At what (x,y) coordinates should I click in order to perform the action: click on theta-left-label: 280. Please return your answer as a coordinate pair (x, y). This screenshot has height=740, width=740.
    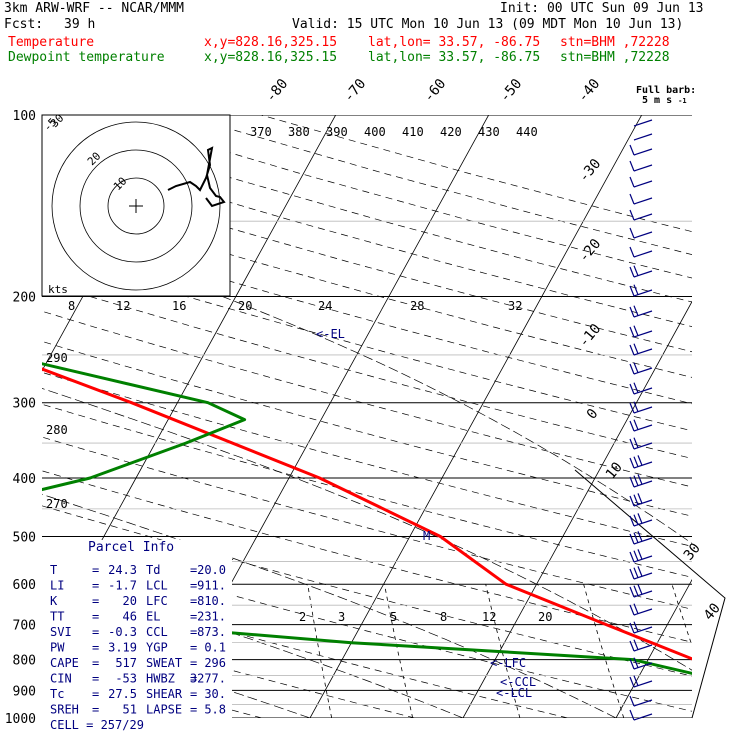
    Looking at the image, I should click on (57, 430).